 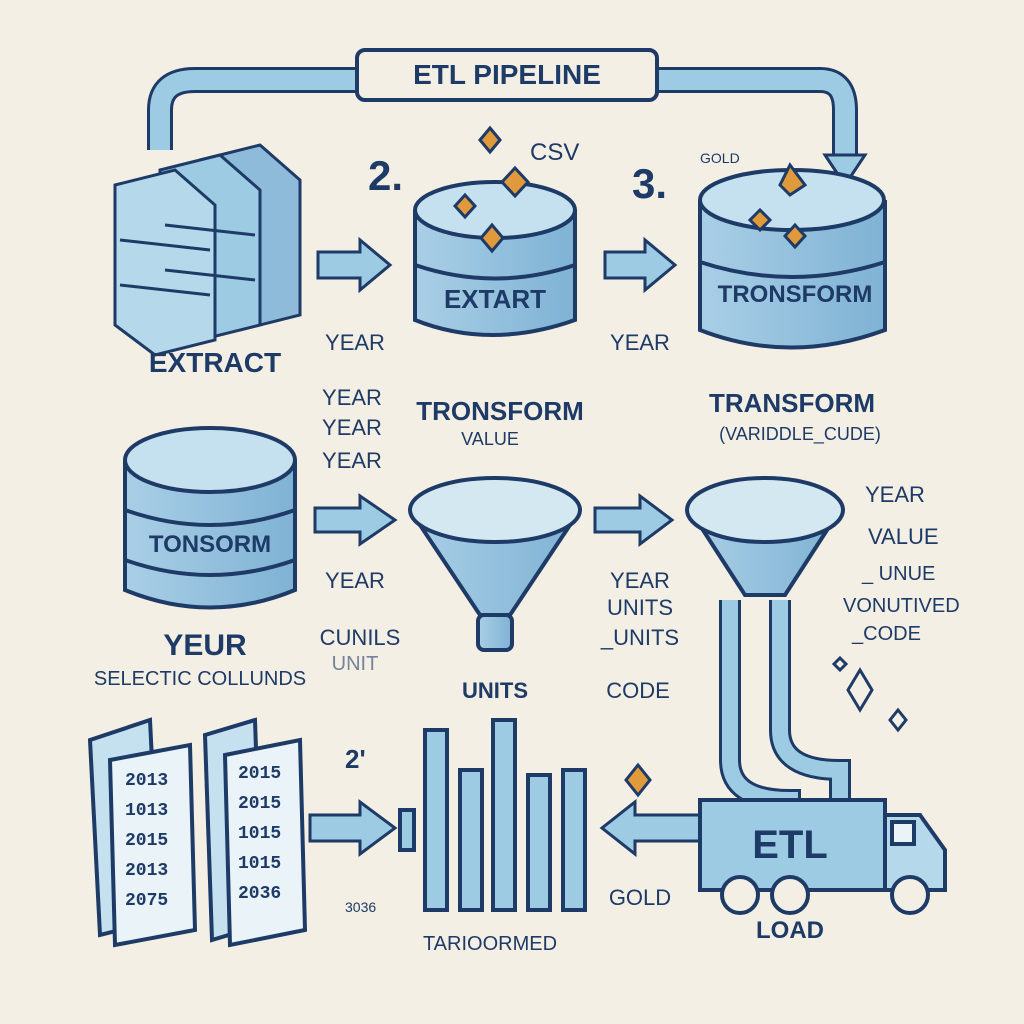 I want to click on gold-bottom-label: GOLD, so click(x=640, y=897).